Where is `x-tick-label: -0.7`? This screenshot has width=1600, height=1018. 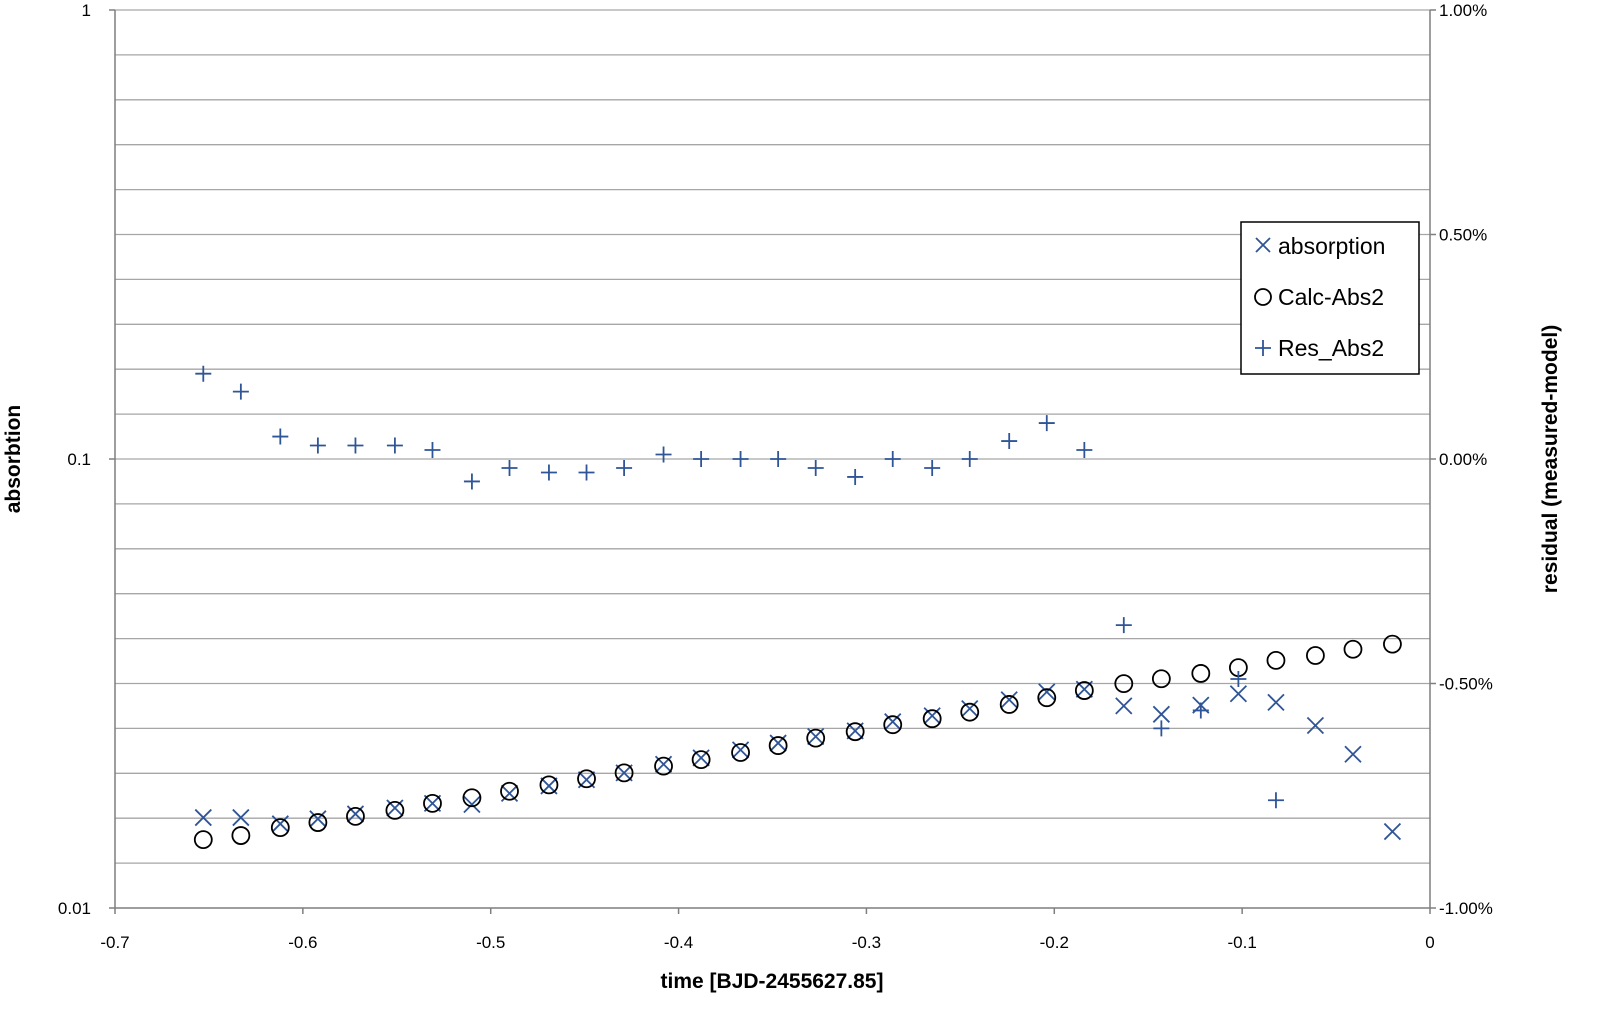 x-tick-label: -0.7 is located at coordinates (114, 942).